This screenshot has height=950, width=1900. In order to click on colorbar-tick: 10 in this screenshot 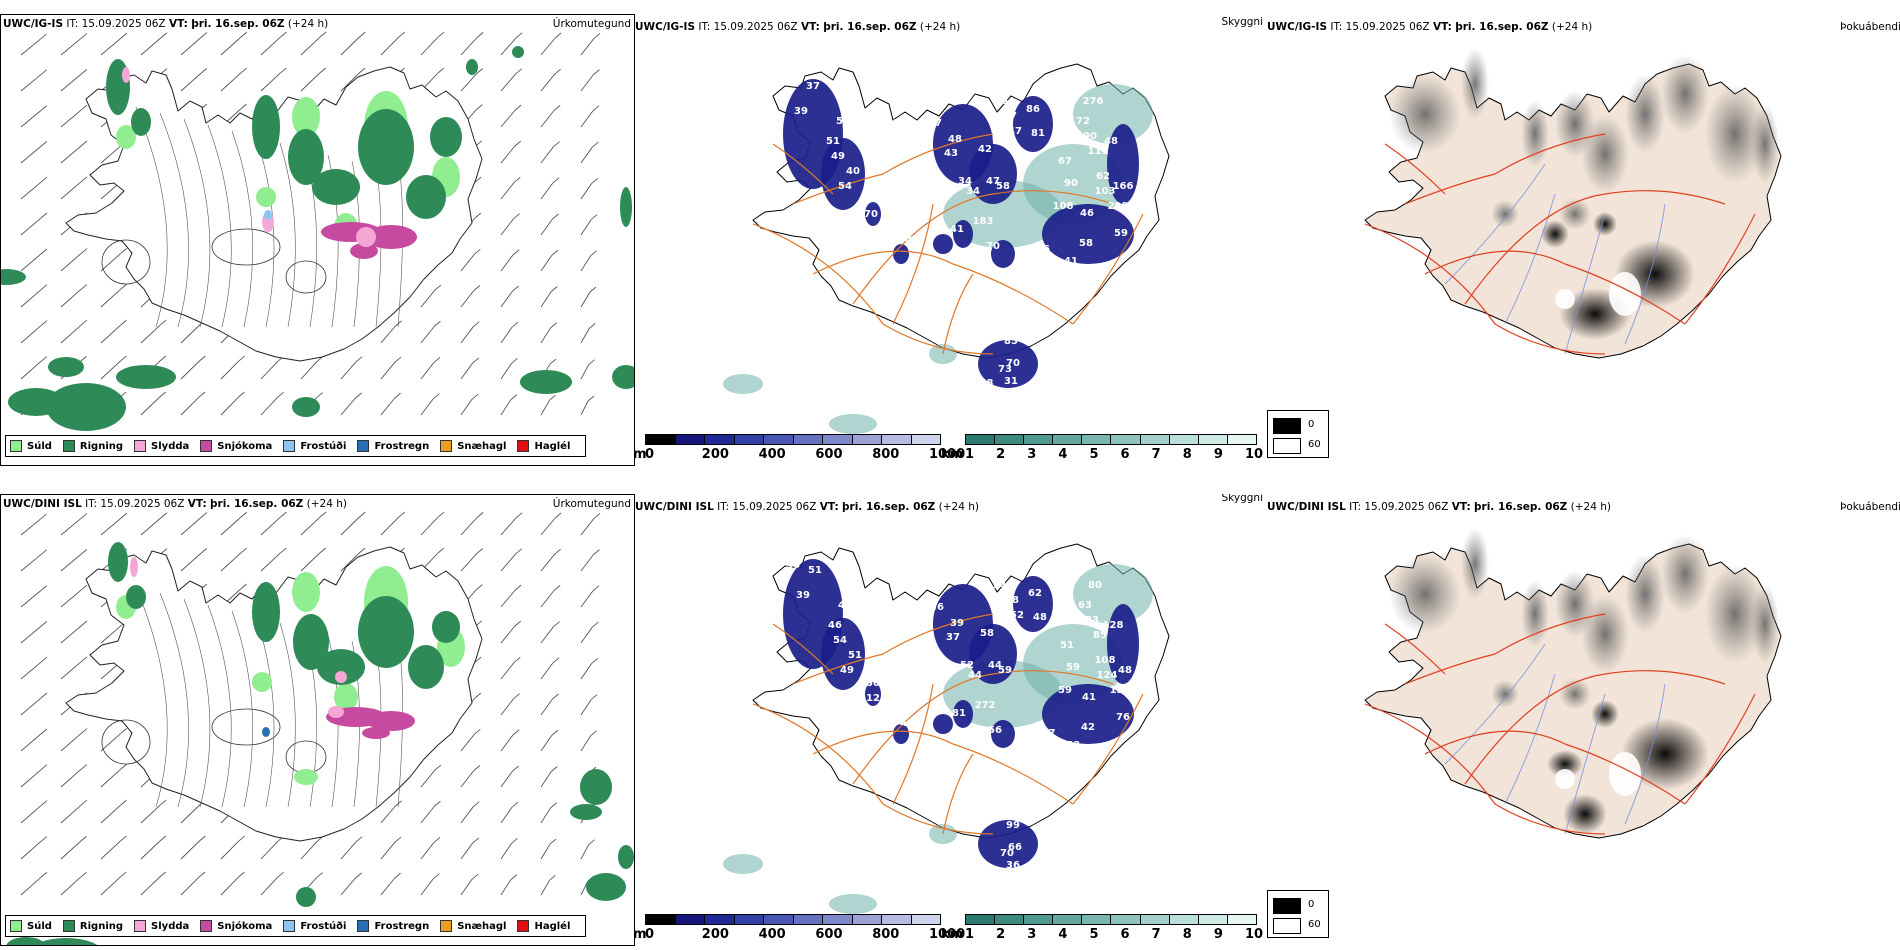, I will do `click(1254, 454)`.